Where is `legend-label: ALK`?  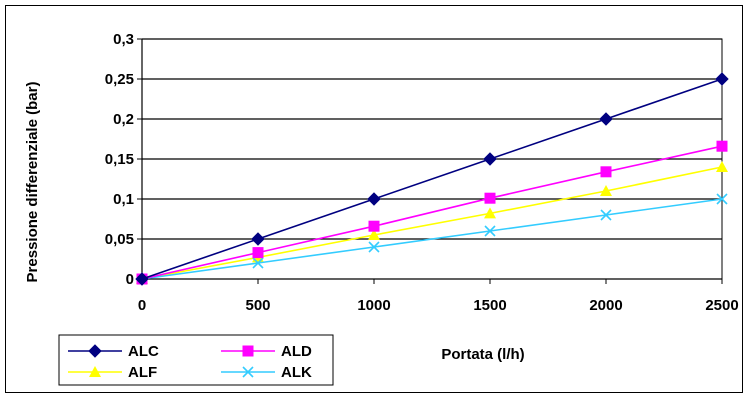 legend-label: ALK is located at coordinates (296, 372).